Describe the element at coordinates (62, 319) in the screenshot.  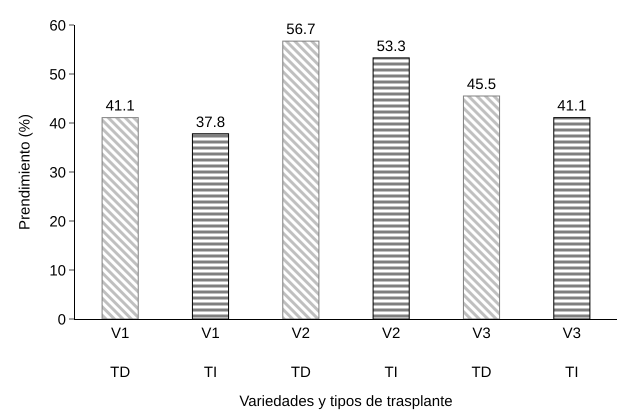
I see `y-tick-label: 0` at that location.